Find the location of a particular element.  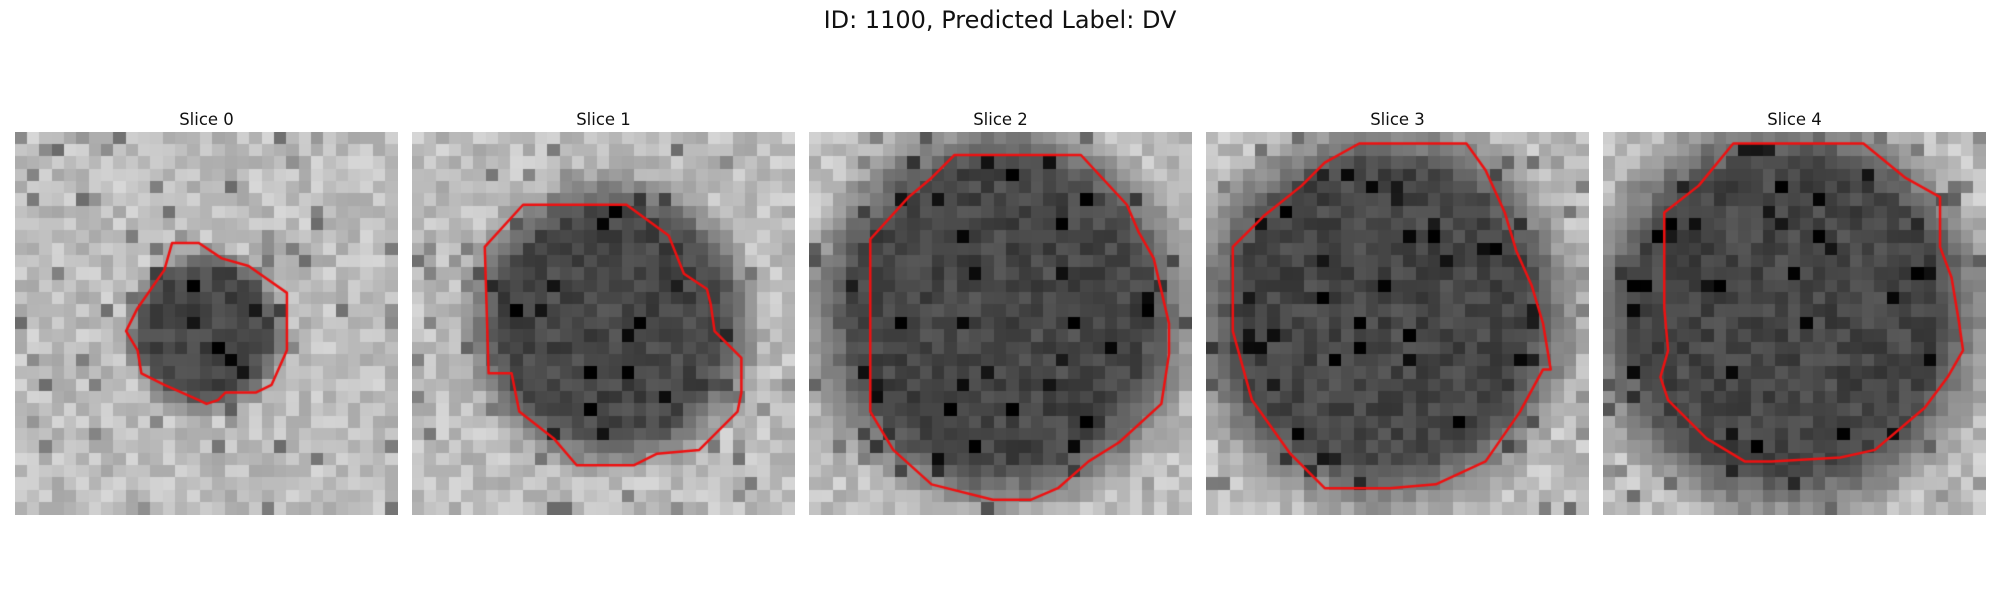

slice-title-3: Slice 3 is located at coordinates (1397, 119).